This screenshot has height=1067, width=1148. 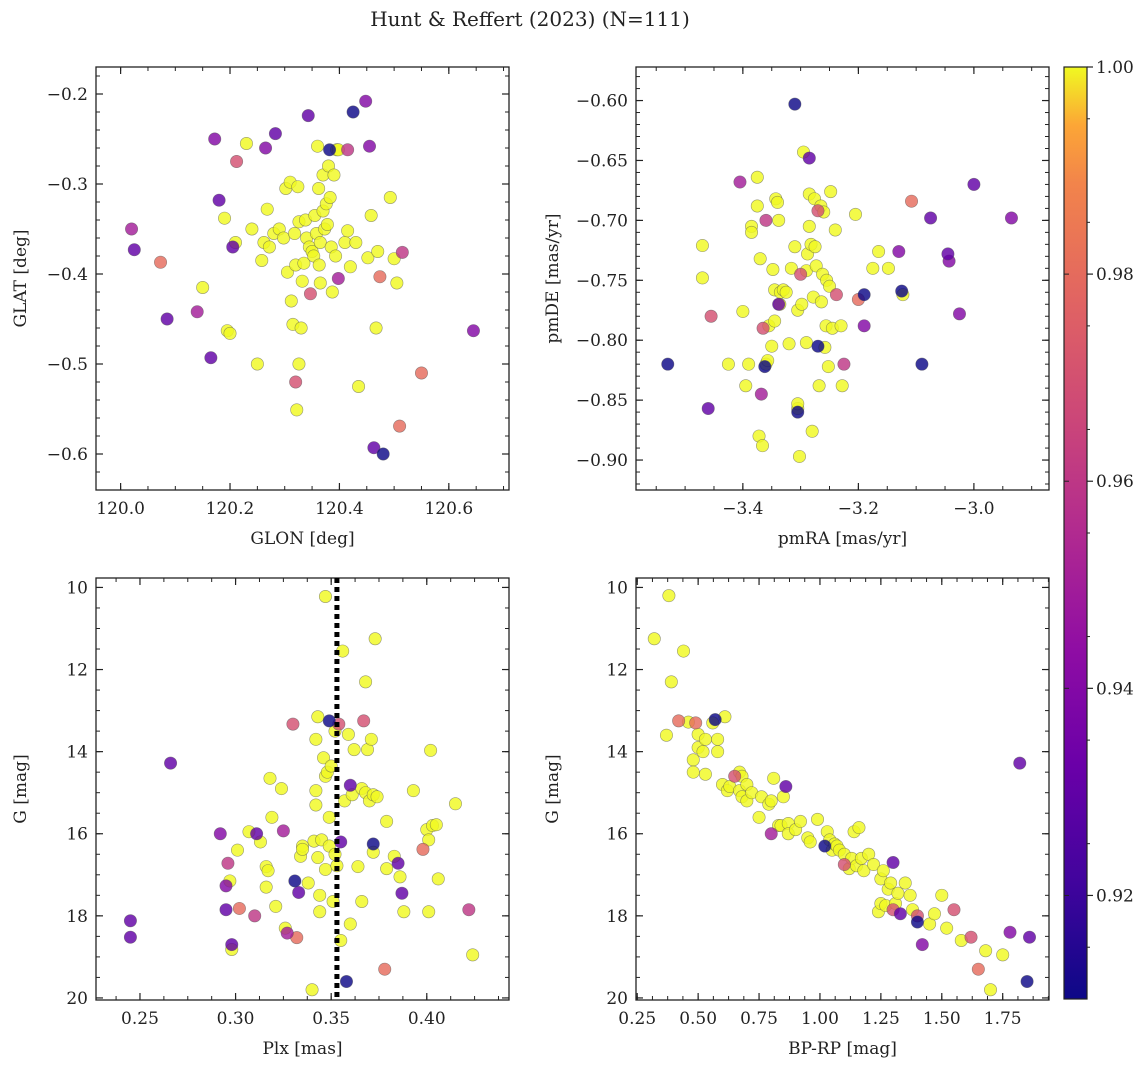 I want to click on x-tick-label: 0.75, so click(x=759, y=1019).